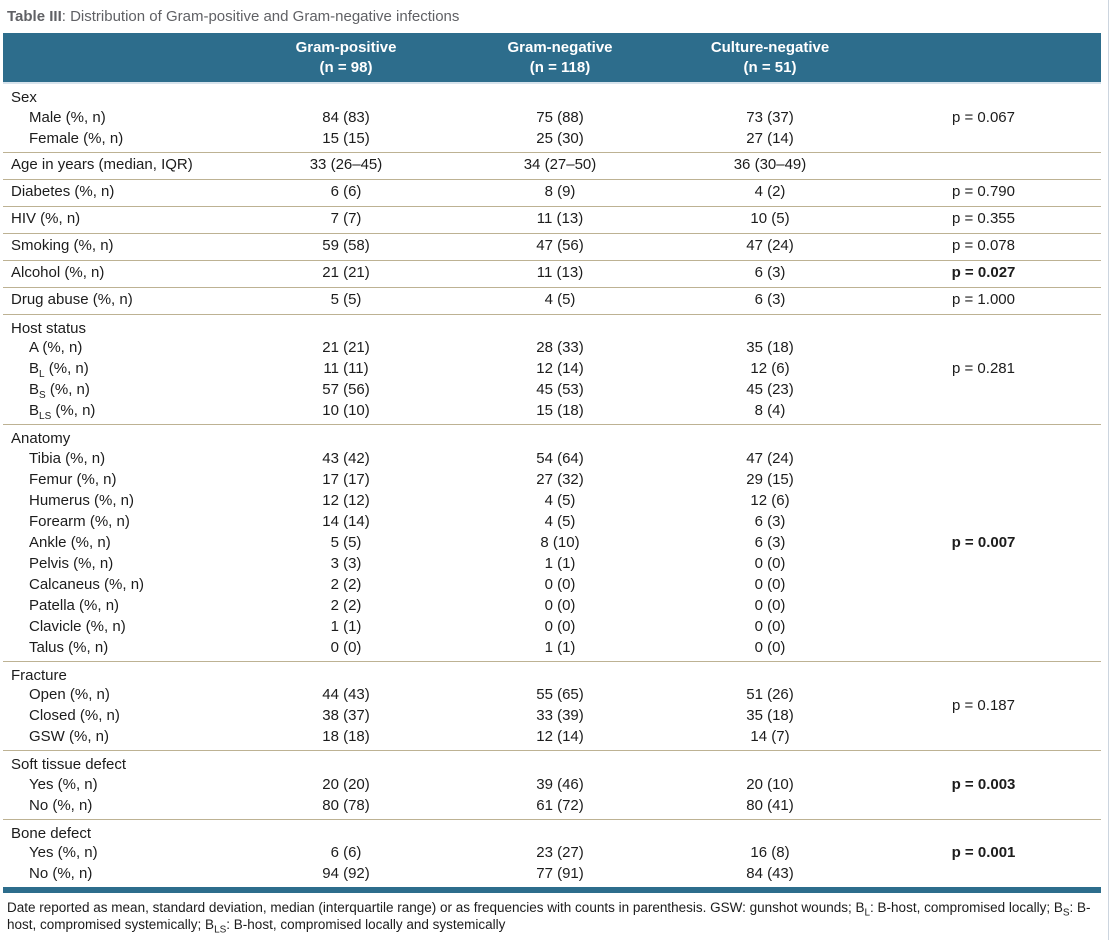 Image resolution: width=1109 pixels, height=940 pixels. What do you see at coordinates (770, 479) in the screenshot?
I see `cell-culture-negative: 29 (15)` at bounding box center [770, 479].